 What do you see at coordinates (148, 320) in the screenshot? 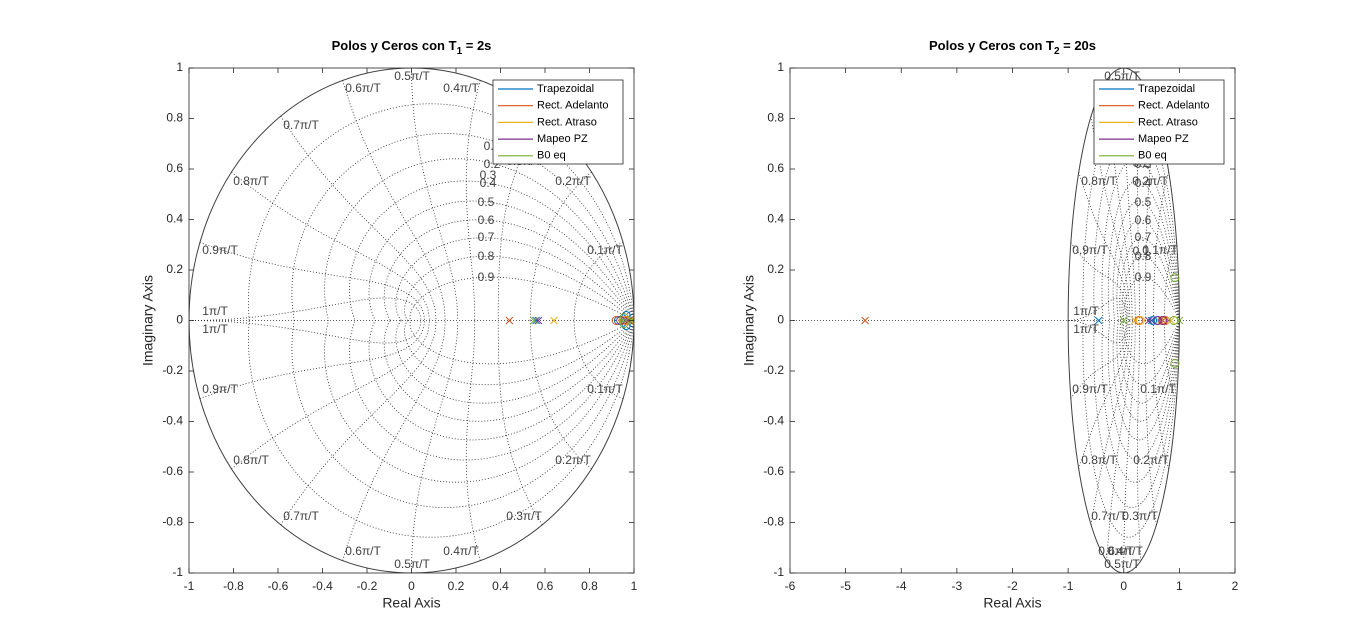
I see `y-axis-label: Imaginary Axis` at bounding box center [148, 320].